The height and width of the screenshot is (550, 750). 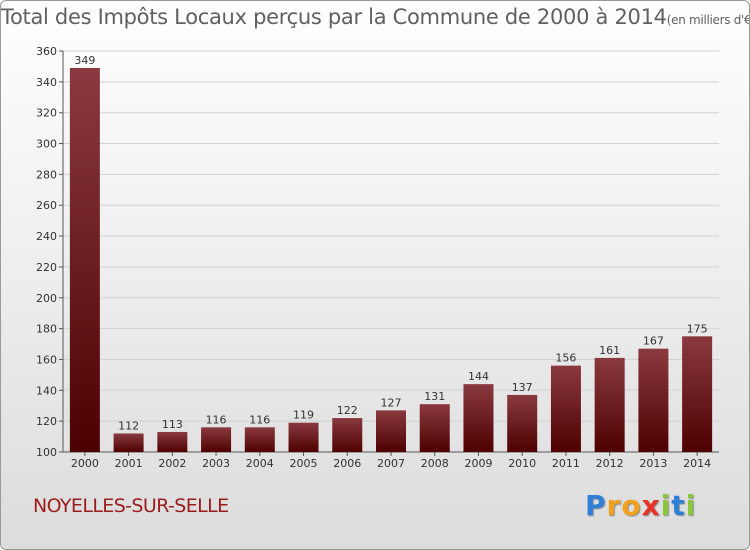 I want to click on y-tick-label: 180, so click(x=46, y=329).